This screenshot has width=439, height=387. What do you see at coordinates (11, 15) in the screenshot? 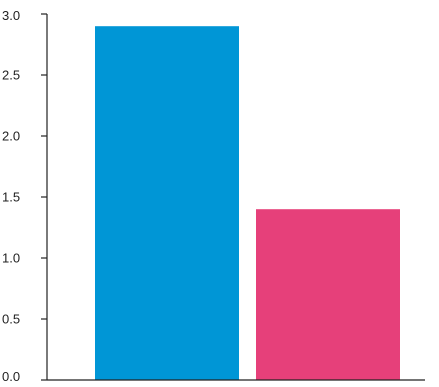
I see `y-tick-label: 3.0` at bounding box center [11, 15].